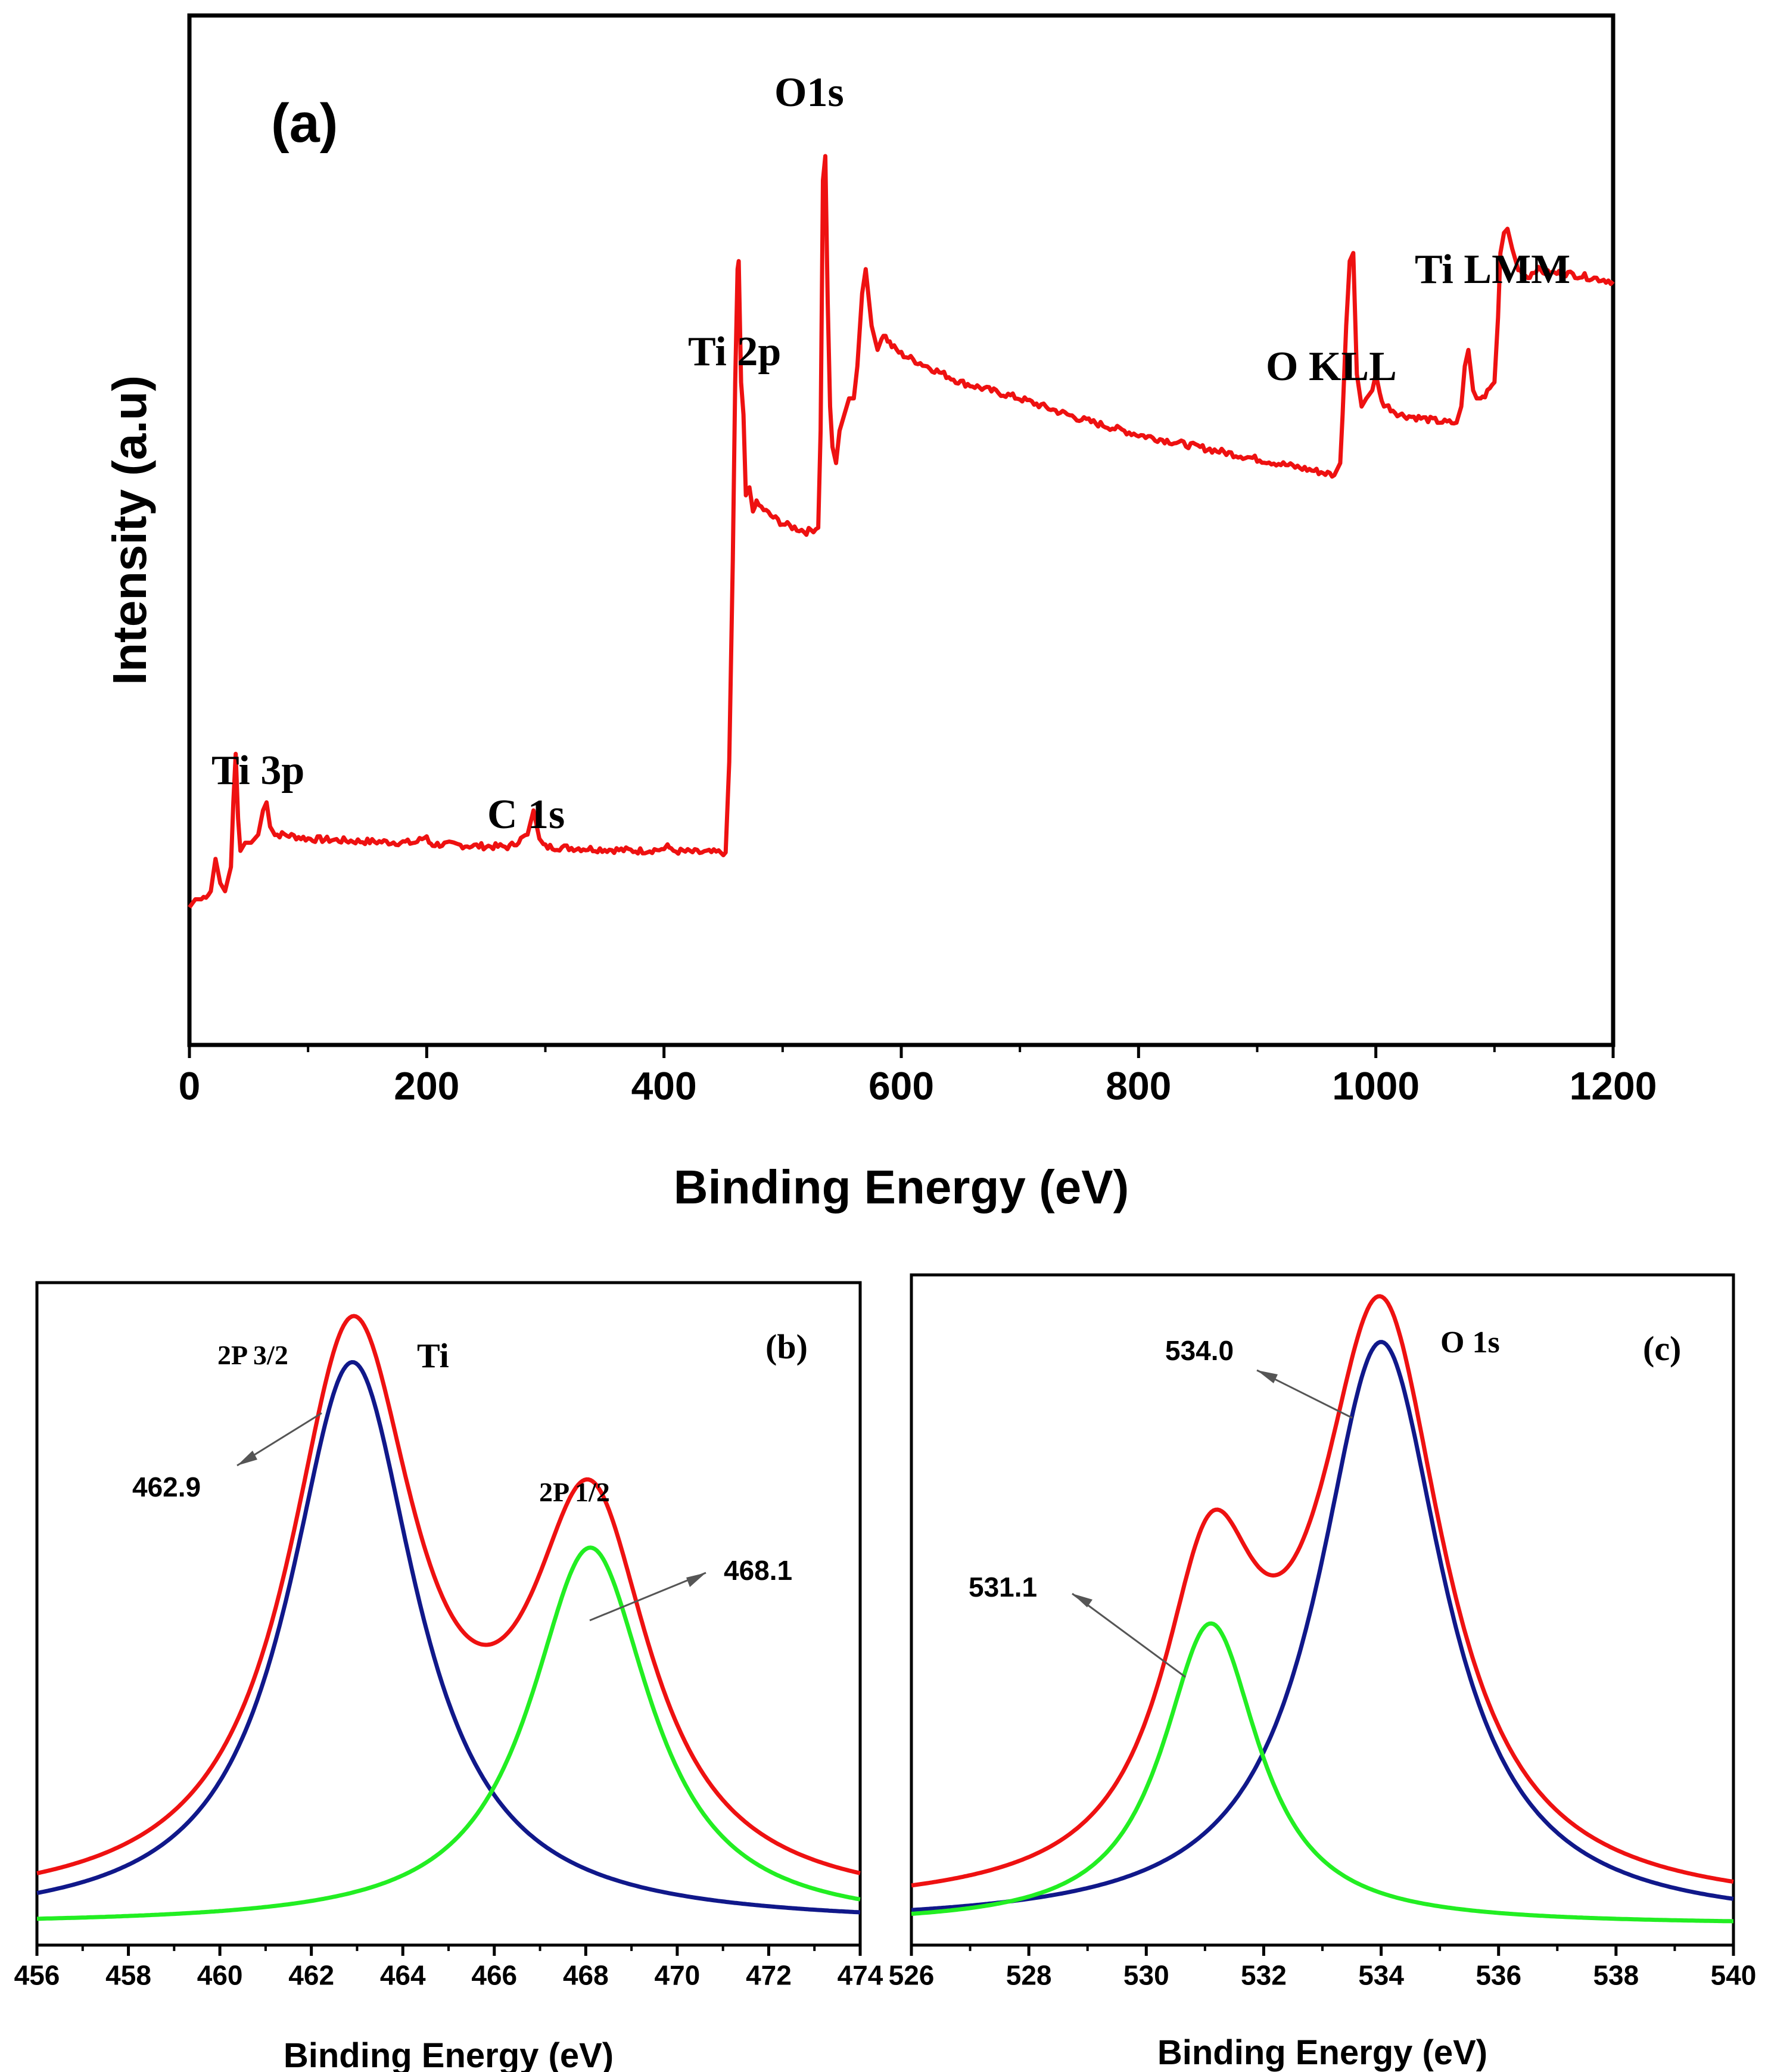 Image resolution: width=1768 pixels, height=2072 pixels. What do you see at coordinates (304, 123) in the screenshot?
I see `panel-a-label: (a)` at bounding box center [304, 123].